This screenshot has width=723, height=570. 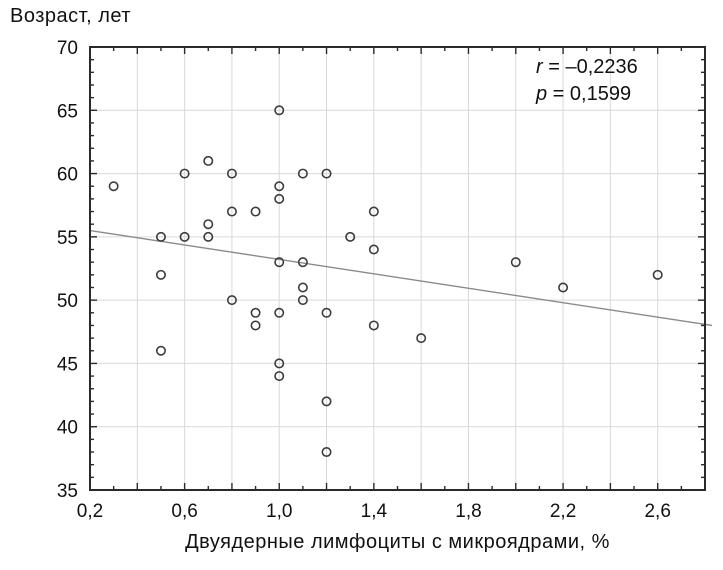 What do you see at coordinates (657, 511) in the screenshot?
I see `x-tick-label: 2,6` at bounding box center [657, 511].